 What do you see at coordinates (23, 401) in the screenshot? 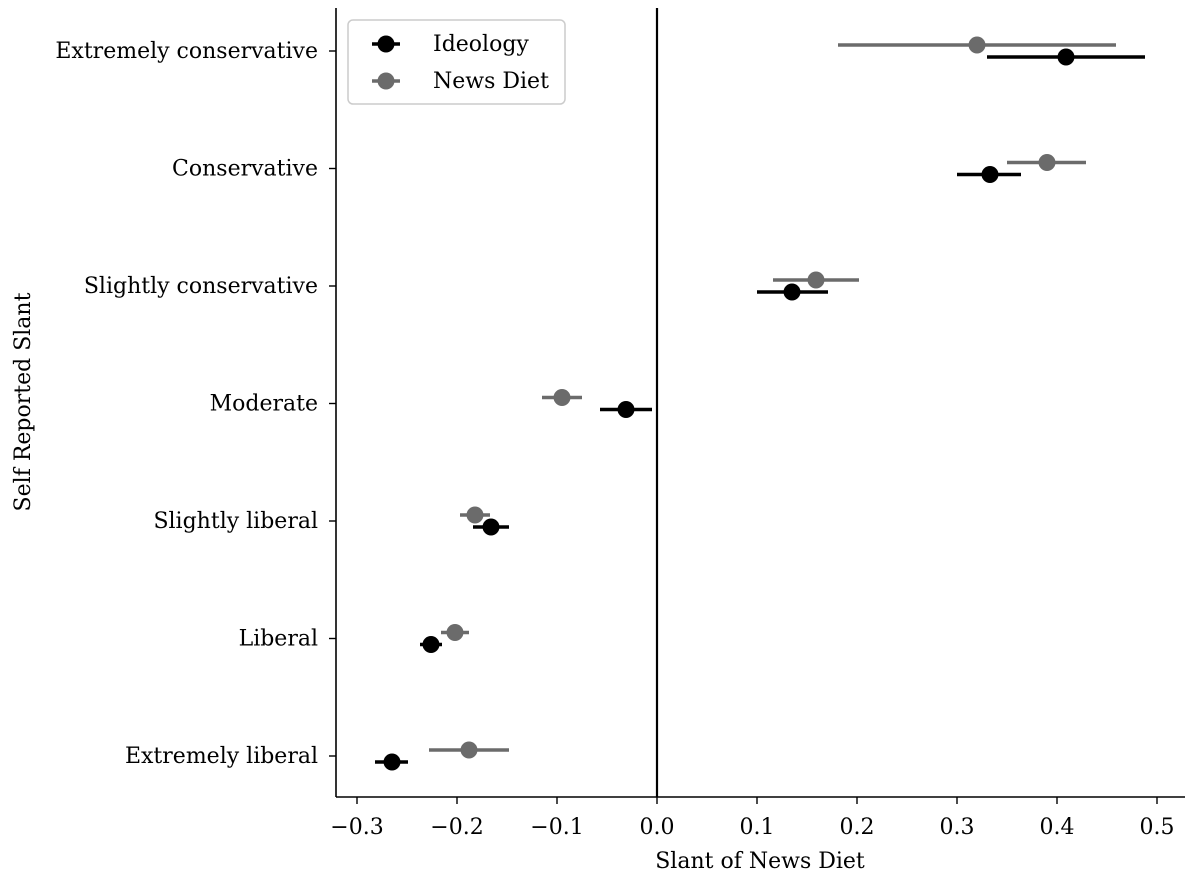
I see `y-axis-label: Self Reported Slant` at bounding box center [23, 401].